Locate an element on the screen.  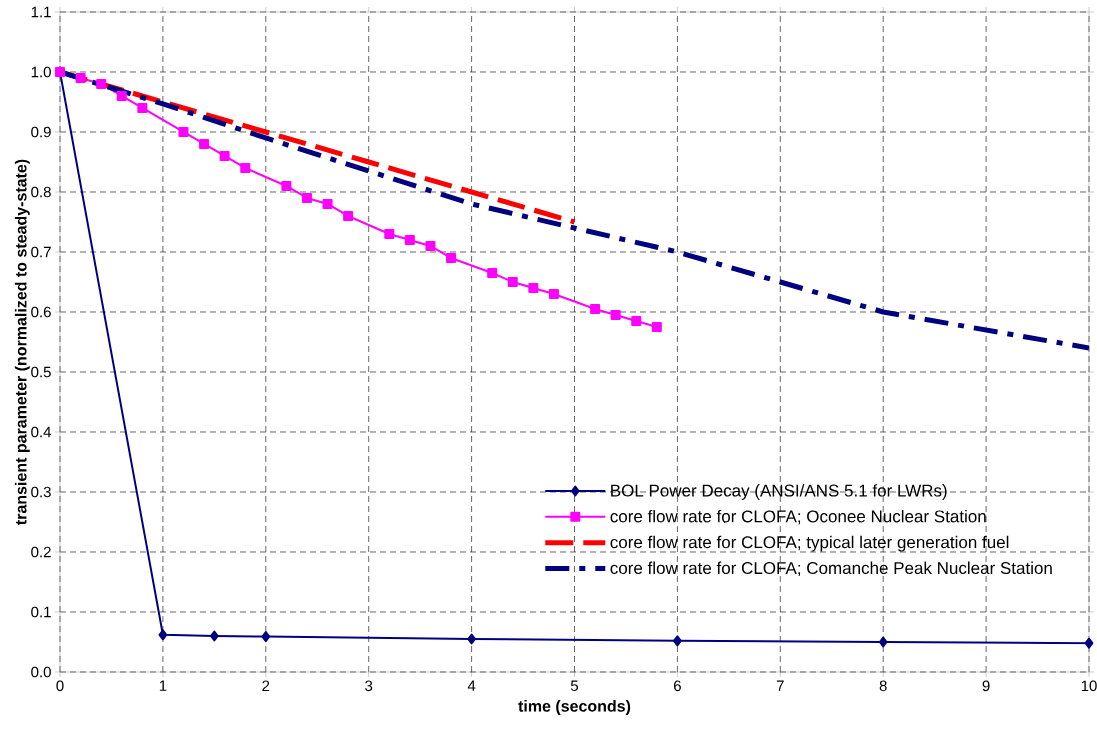
y-tick-label: 0.4 is located at coordinates (41, 432).